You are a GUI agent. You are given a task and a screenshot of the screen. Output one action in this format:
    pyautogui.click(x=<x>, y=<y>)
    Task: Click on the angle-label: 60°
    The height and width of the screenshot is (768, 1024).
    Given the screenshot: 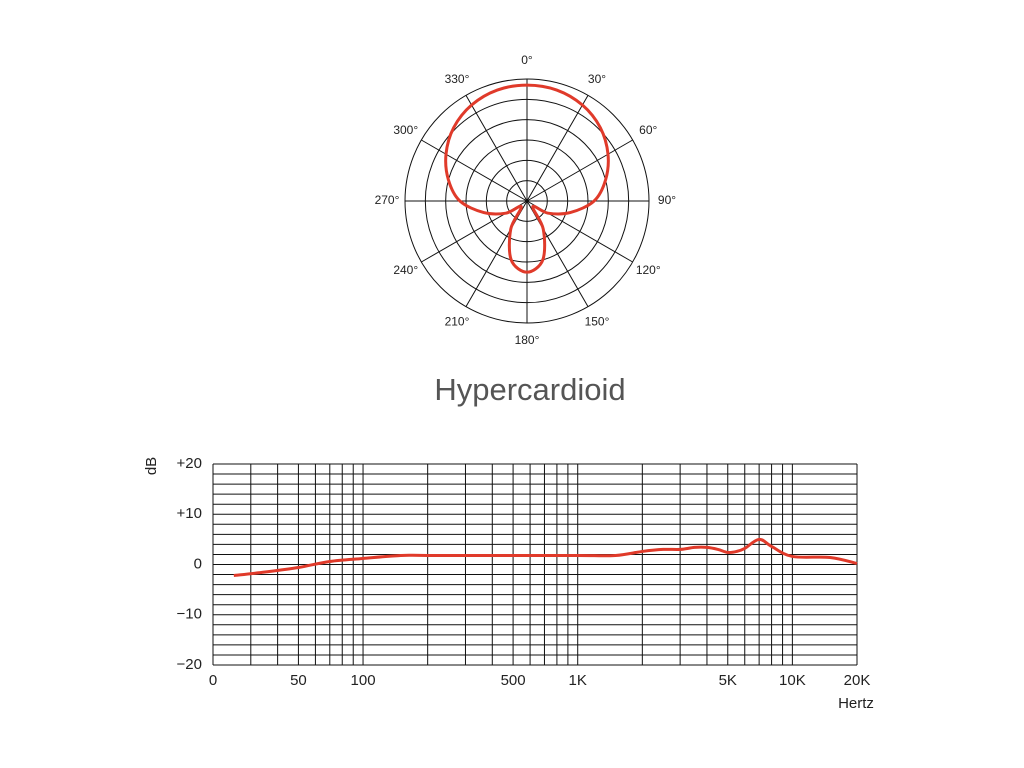 What is the action you would take?
    pyautogui.click(x=648, y=130)
    